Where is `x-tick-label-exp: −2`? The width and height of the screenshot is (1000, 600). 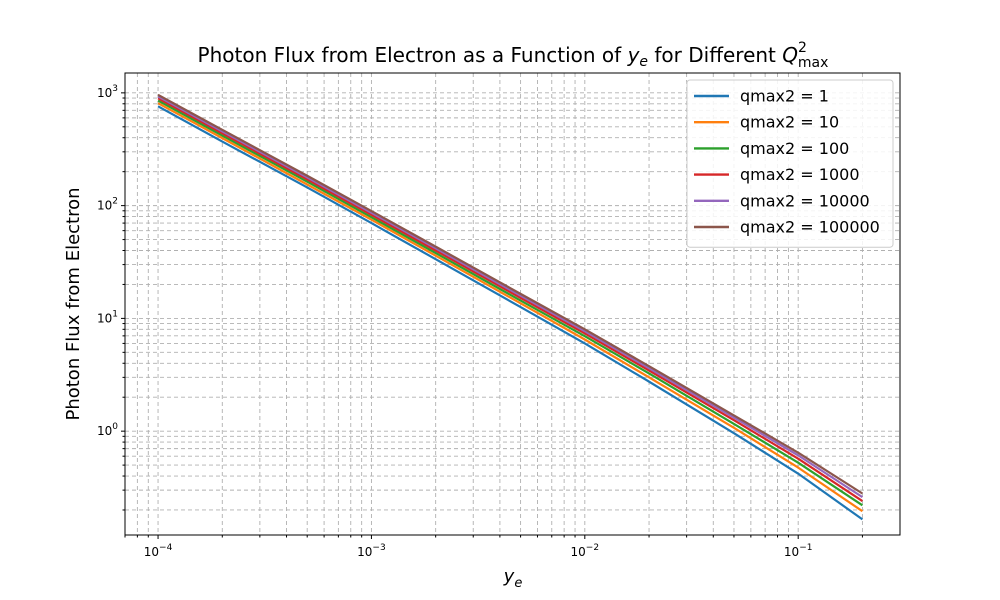
x-tick-label-exp: −2 is located at coordinates (592, 548).